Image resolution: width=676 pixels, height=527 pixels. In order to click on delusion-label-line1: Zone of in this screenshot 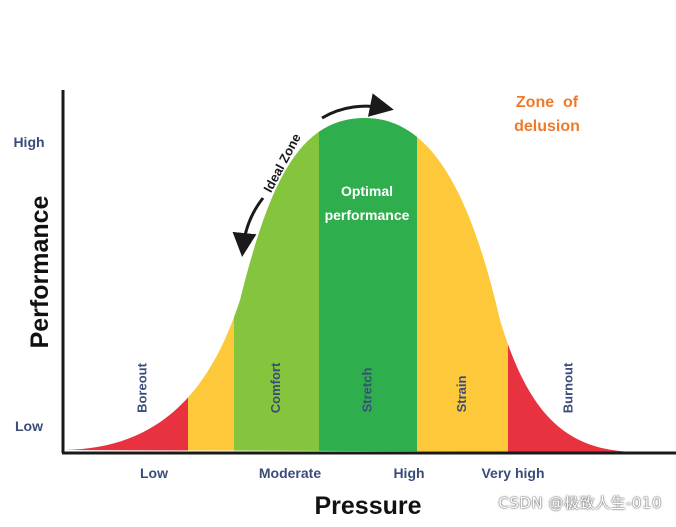, I will do `click(547, 102)`.